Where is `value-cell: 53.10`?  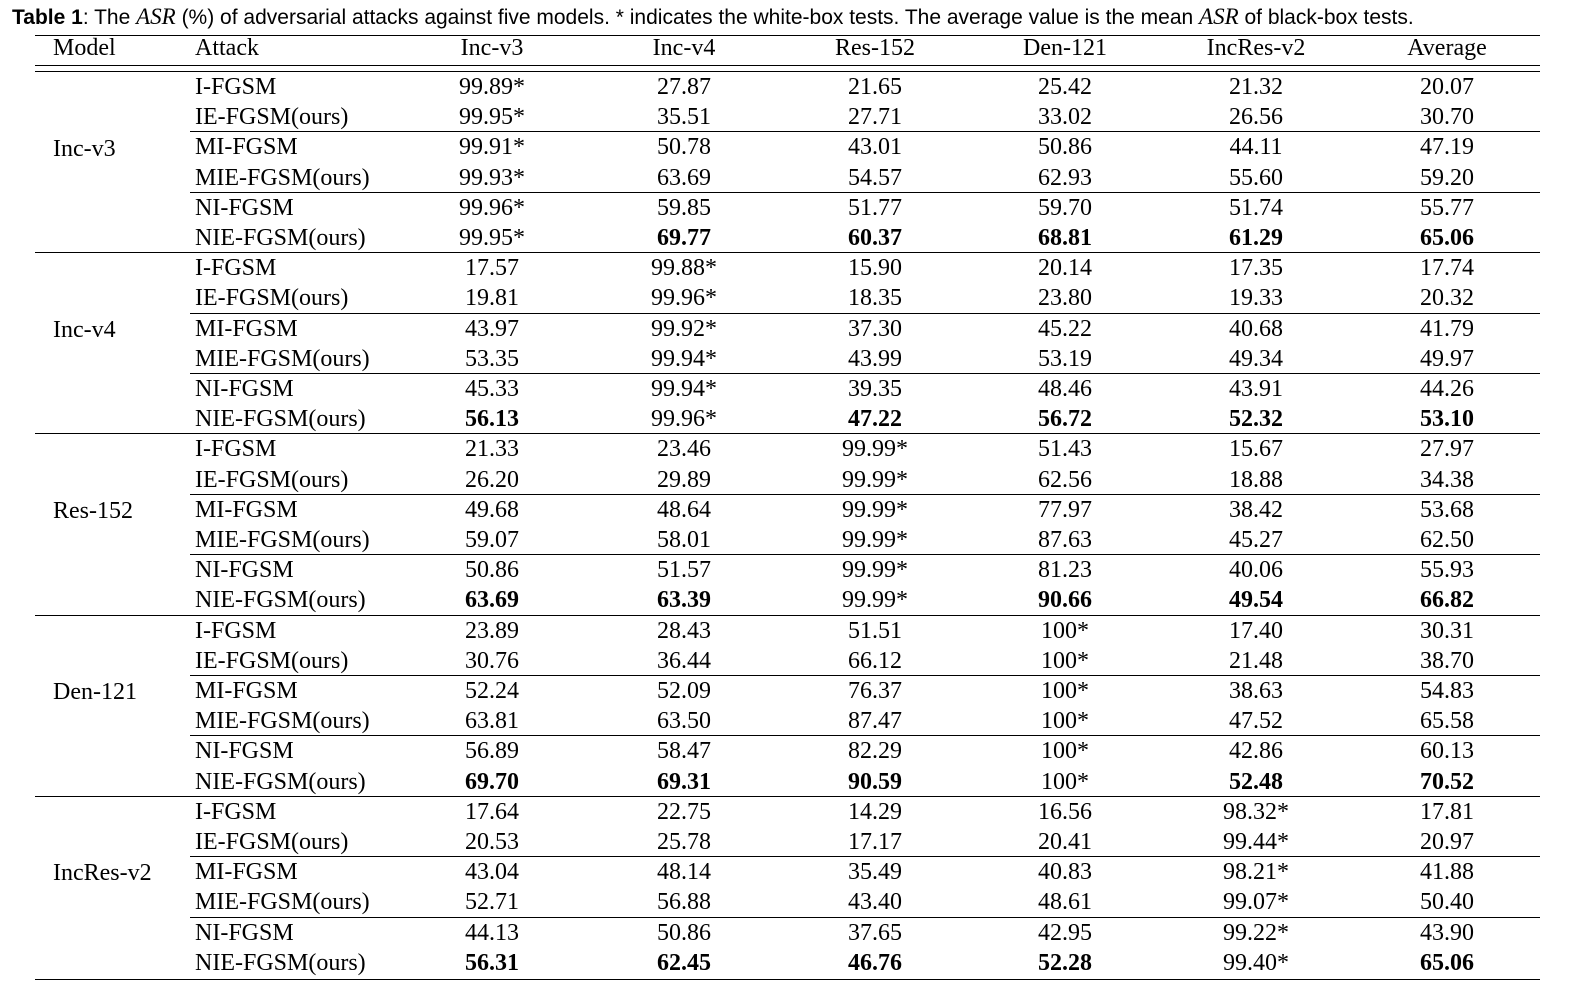
value-cell: 53.10 is located at coordinates (1447, 419).